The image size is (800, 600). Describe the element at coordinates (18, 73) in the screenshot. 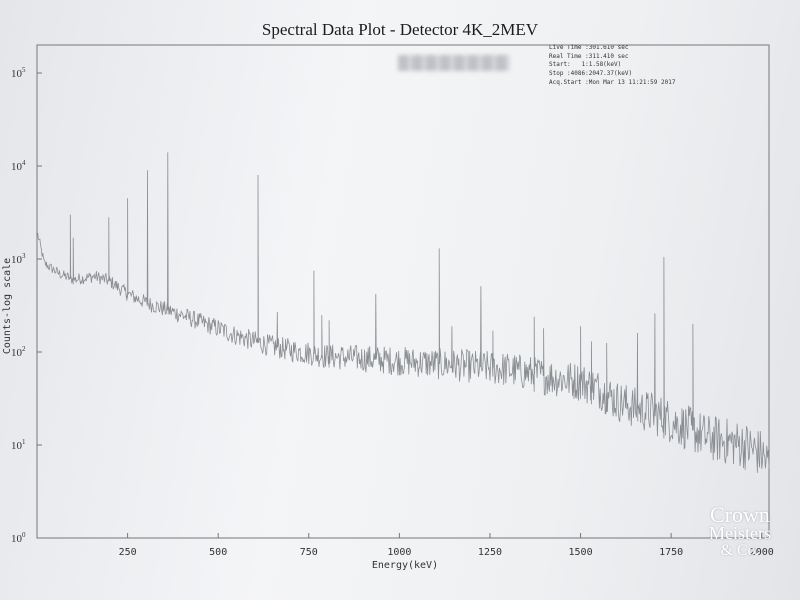

I see `y-tick-label: 10⁵` at that location.